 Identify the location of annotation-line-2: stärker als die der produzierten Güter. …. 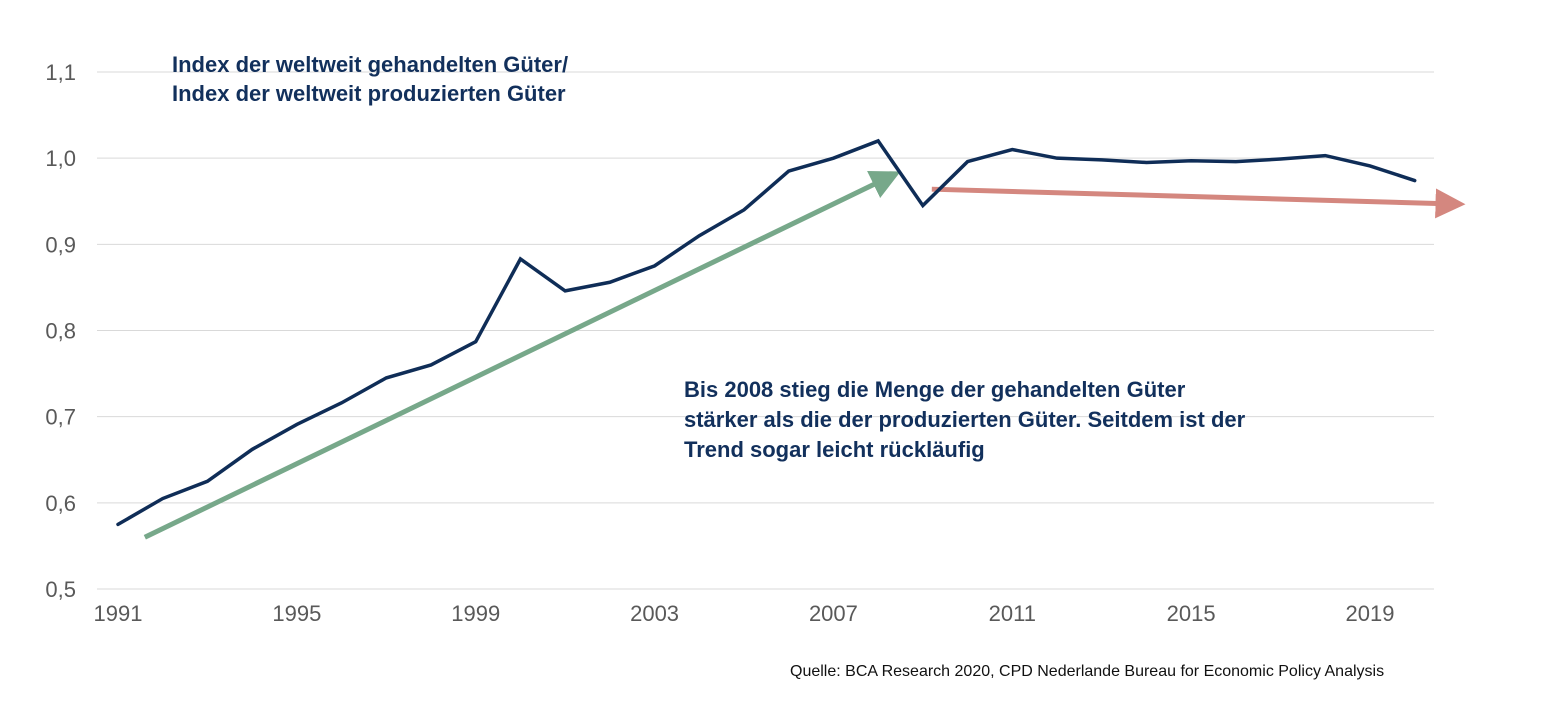
(965, 419).